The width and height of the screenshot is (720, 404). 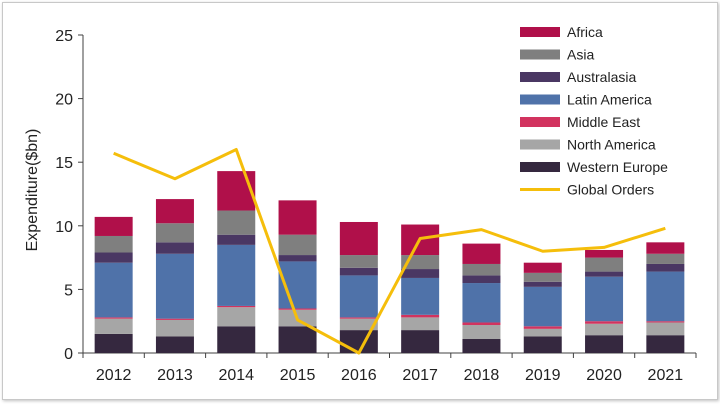 What do you see at coordinates (68, 290) in the screenshot?
I see `y-tick-label: 5` at bounding box center [68, 290].